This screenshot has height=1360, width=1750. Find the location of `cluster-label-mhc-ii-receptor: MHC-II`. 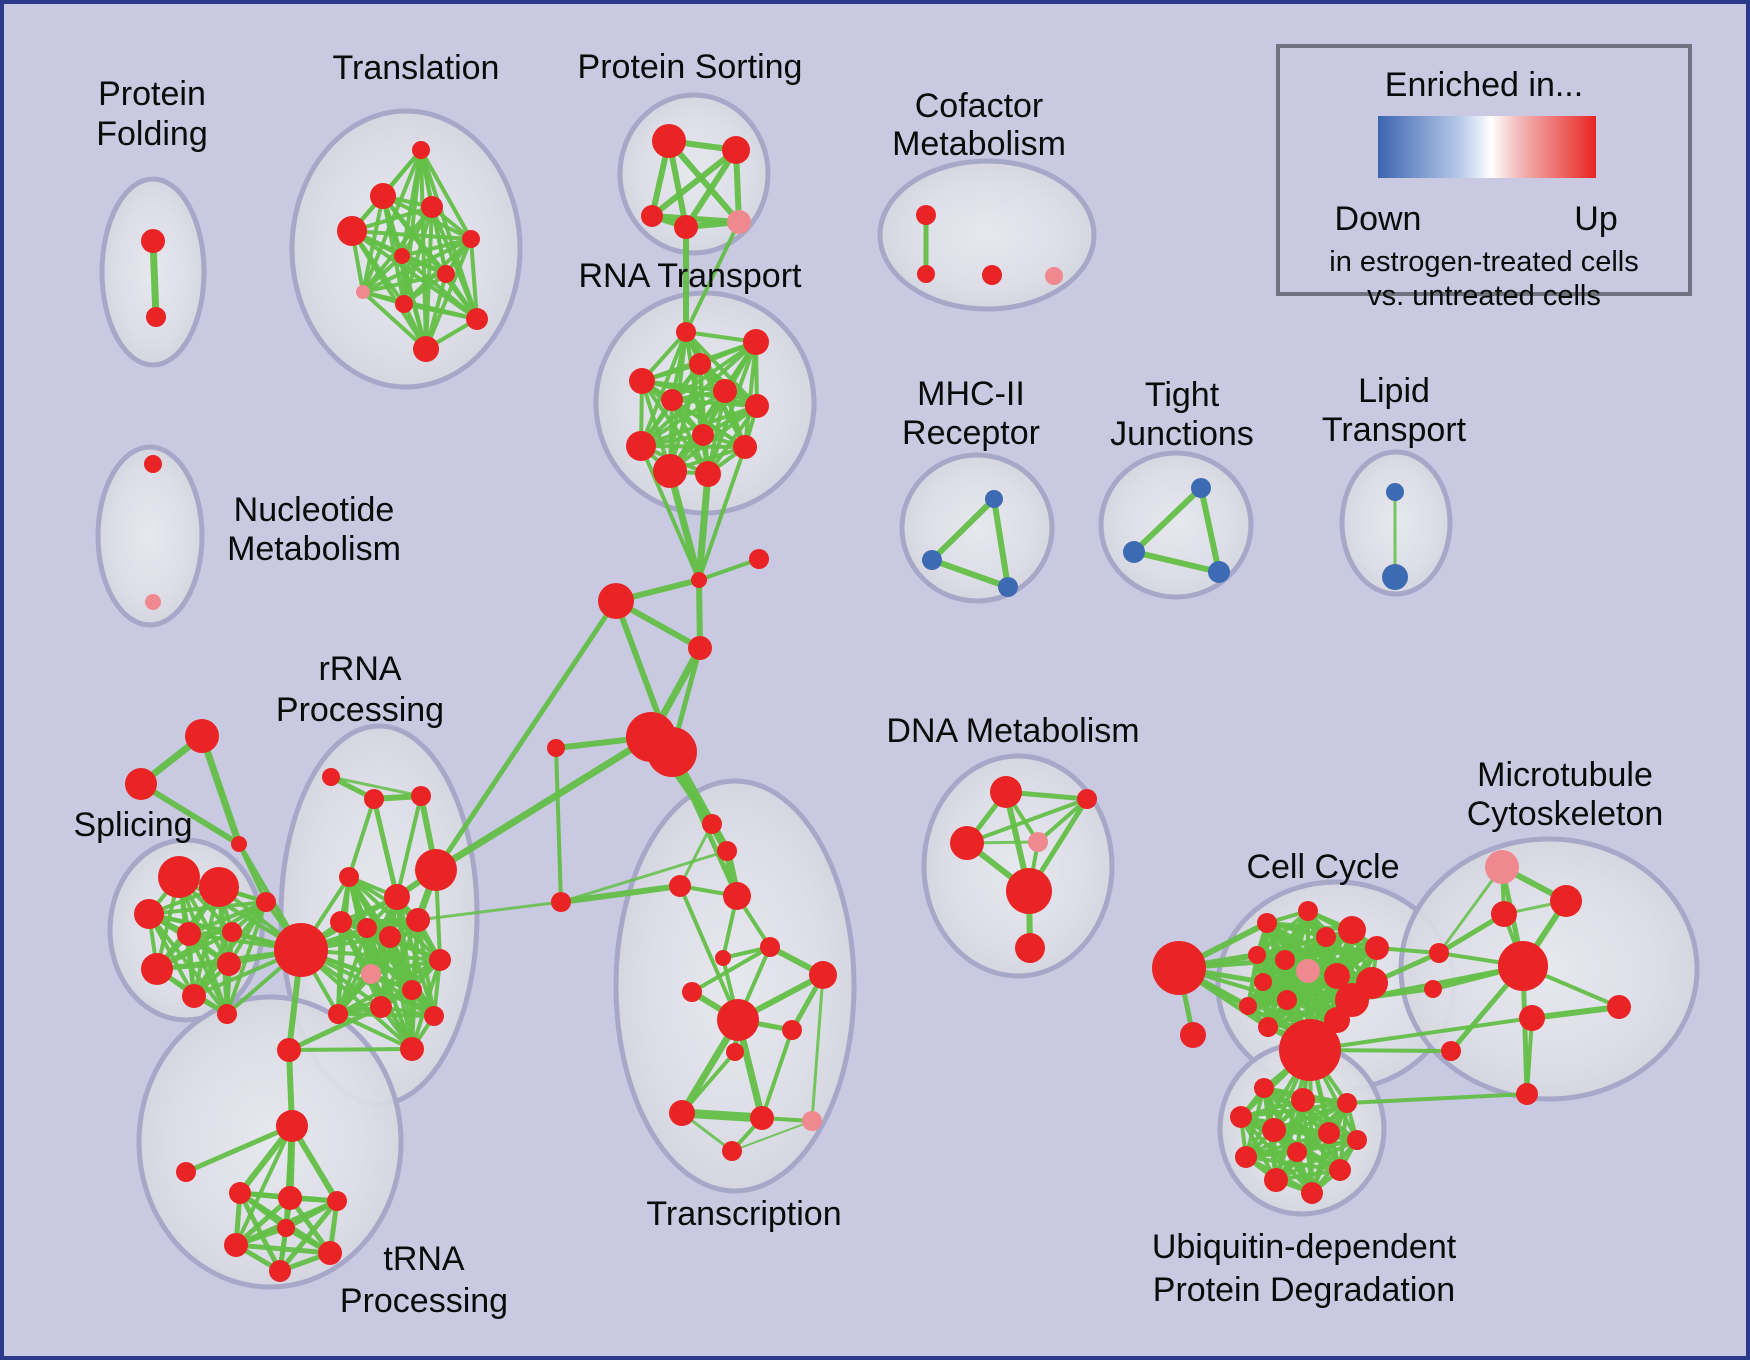

cluster-label-mhc-ii-receptor: MHC-II is located at coordinates (971, 394).